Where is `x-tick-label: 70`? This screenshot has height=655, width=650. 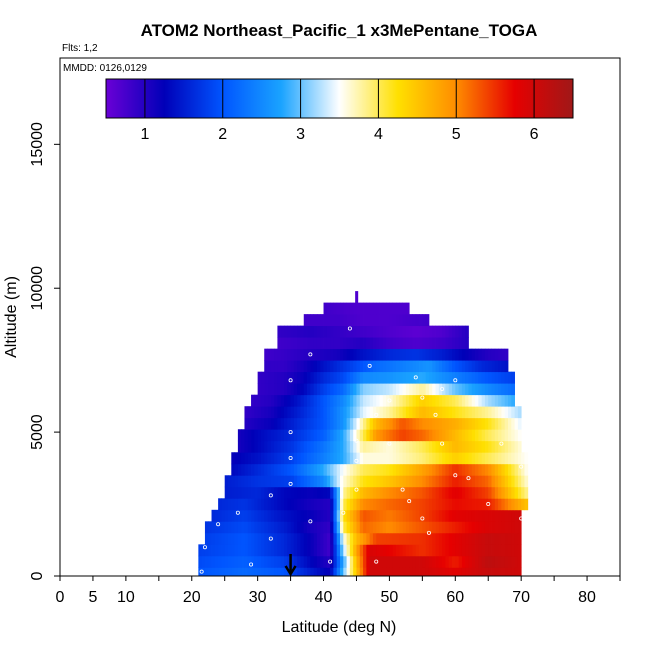
x-tick-label: 70 is located at coordinates (521, 597).